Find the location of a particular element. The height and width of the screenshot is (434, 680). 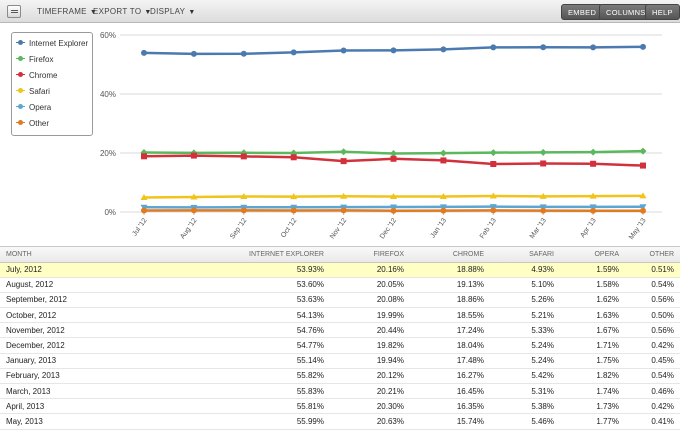

table-cell: 0.56% is located at coordinates (652, 330).